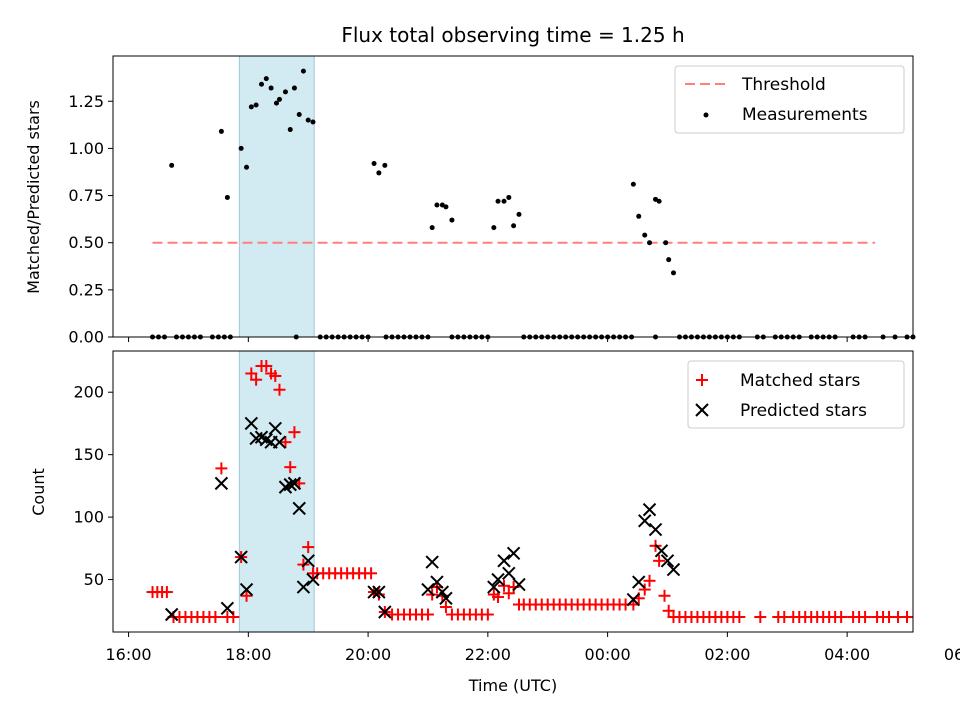 Image resolution: width=960 pixels, height=720 pixels. I want to click on count-legend: Matched stars Predicted stars, so click(796, 394).